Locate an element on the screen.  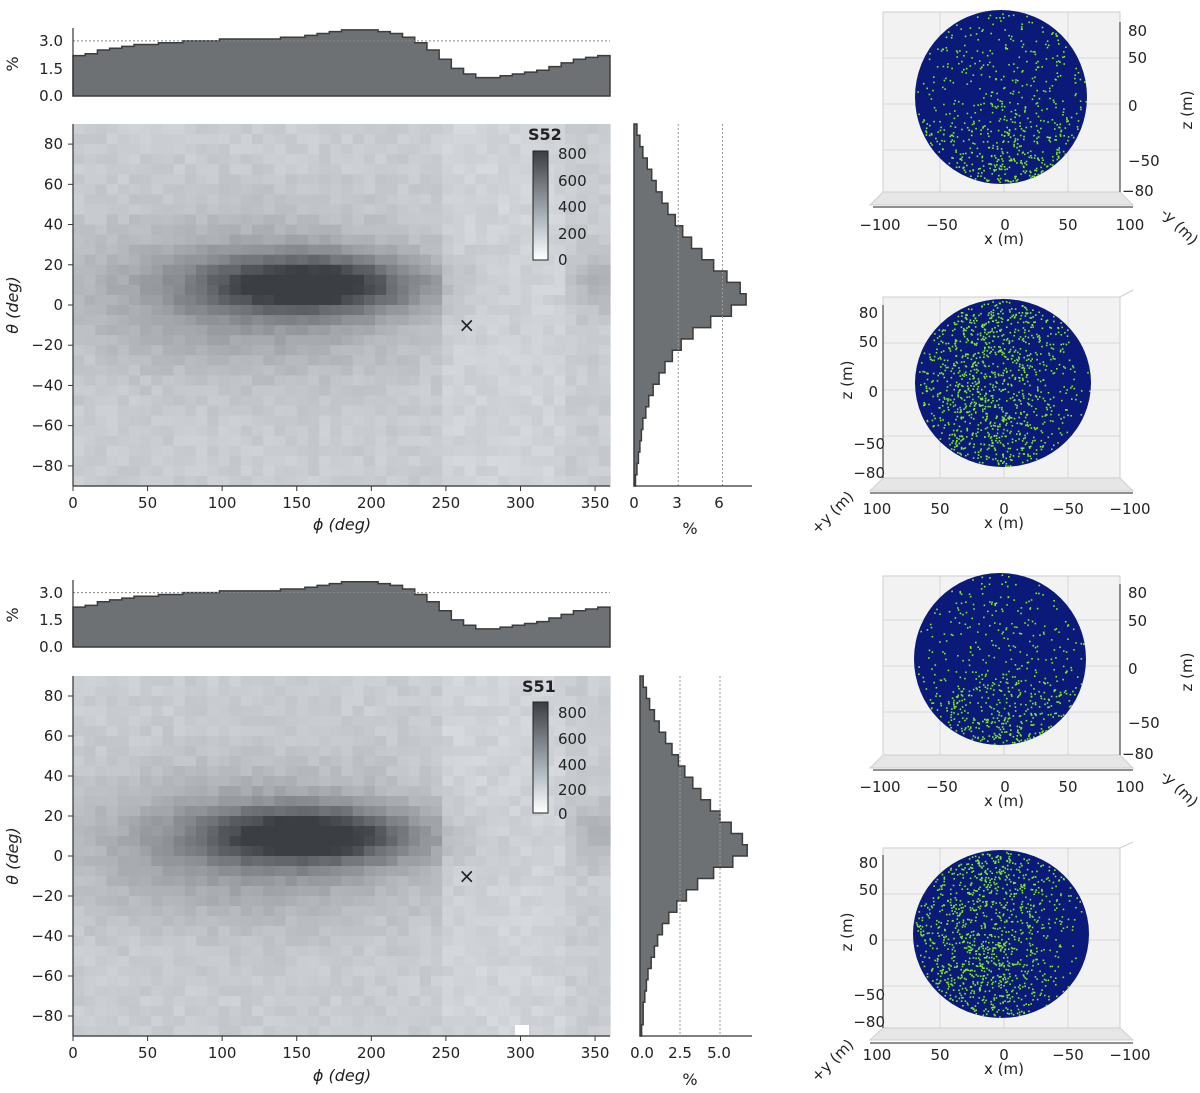
x-tick: 100 is located at coordinates (1130, 225).